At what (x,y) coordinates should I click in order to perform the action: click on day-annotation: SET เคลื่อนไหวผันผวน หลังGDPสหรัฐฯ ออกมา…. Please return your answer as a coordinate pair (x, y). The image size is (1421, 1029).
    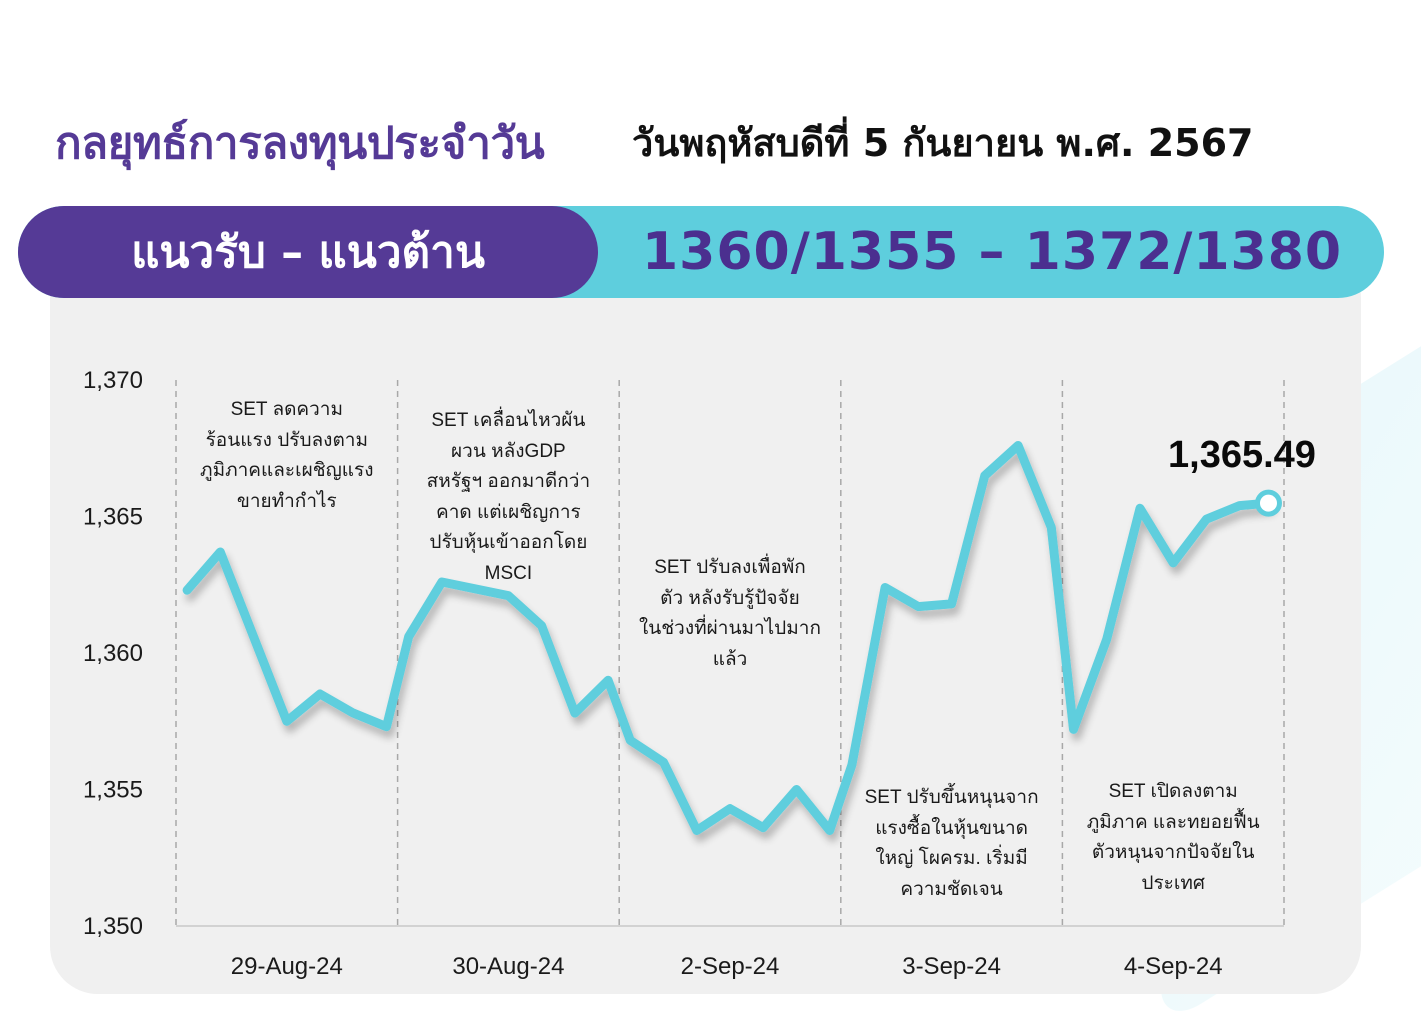
    Looking at the image, I should click on (509, 497).